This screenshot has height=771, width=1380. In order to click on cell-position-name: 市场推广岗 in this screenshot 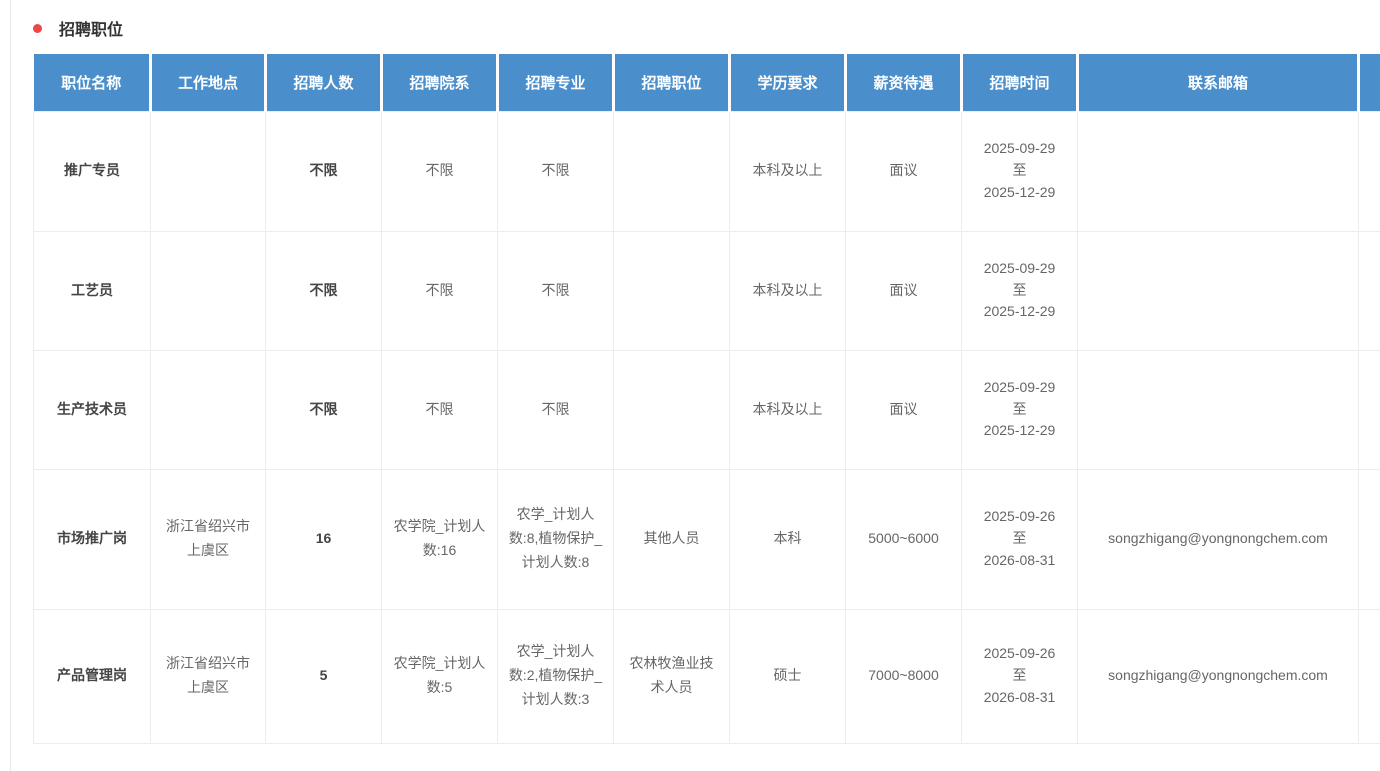, I will do `click(92, 539)`.